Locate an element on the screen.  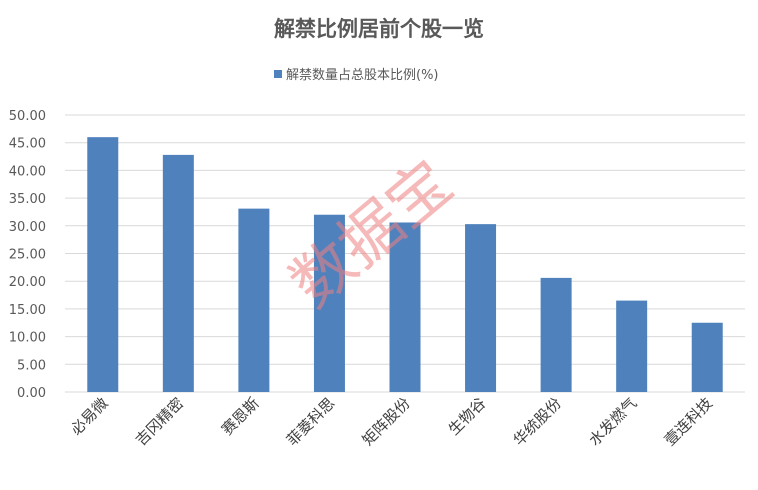
y-tick-label: 30.00 is located at coordinates (27, 227).